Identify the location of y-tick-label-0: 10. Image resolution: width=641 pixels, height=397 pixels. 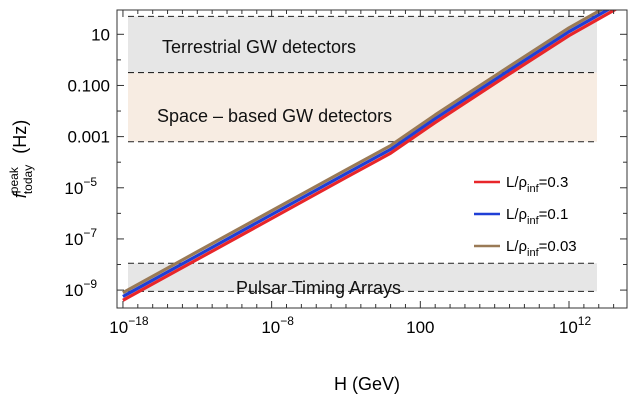
(100, 34).